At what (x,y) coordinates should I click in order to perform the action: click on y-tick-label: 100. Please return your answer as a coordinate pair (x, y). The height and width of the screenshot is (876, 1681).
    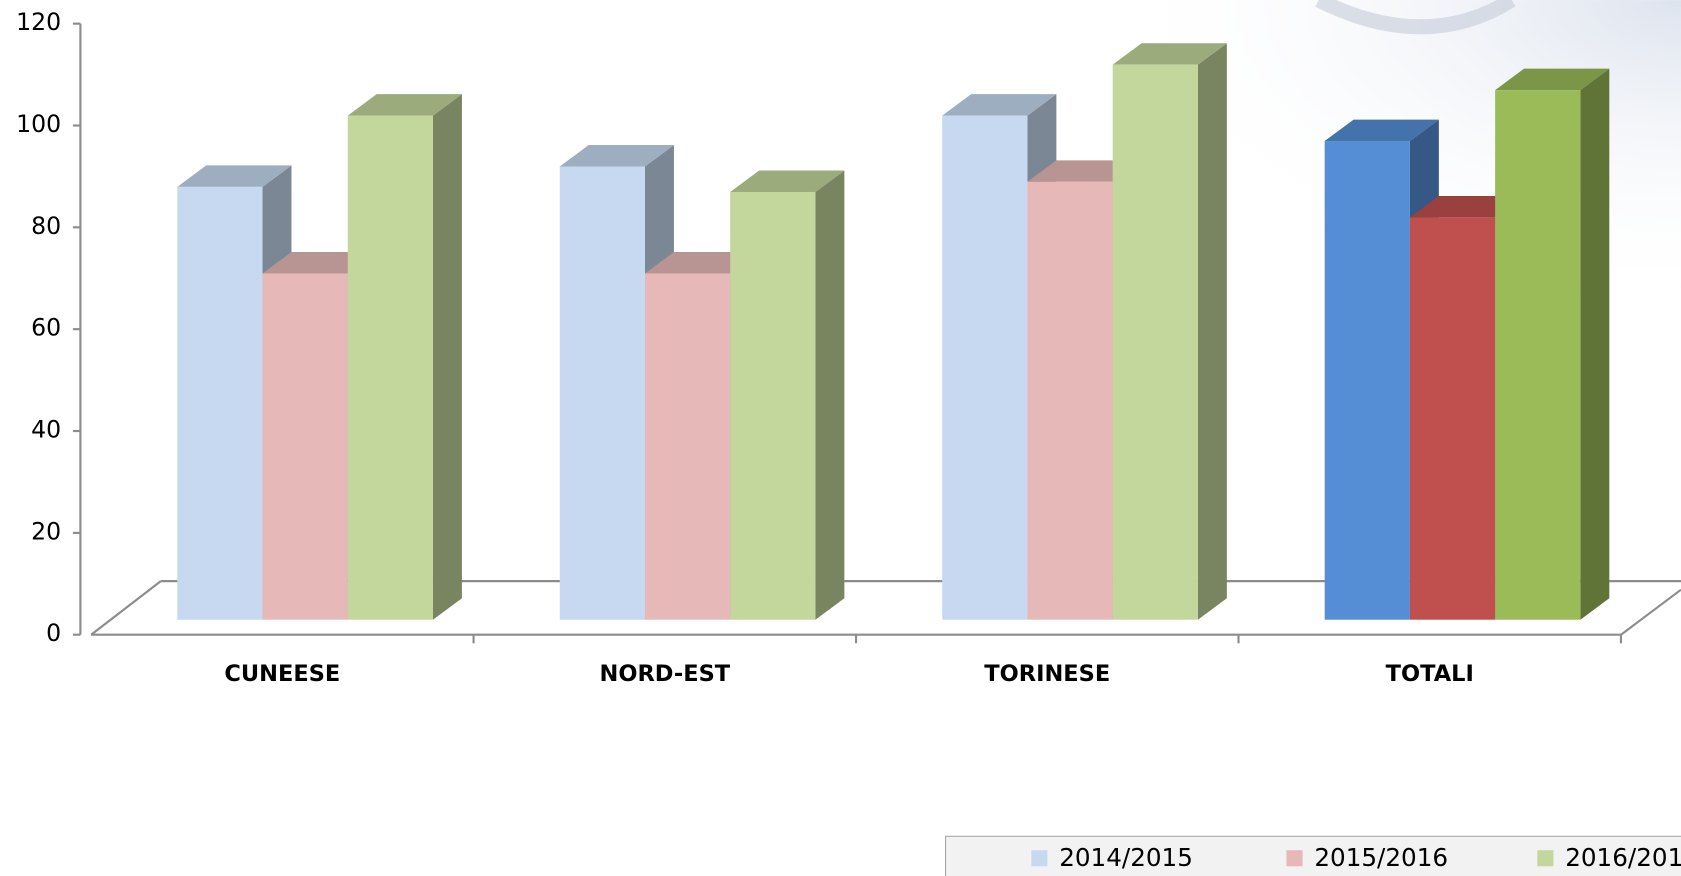
    Looking at the image, I should click on (38, 124).